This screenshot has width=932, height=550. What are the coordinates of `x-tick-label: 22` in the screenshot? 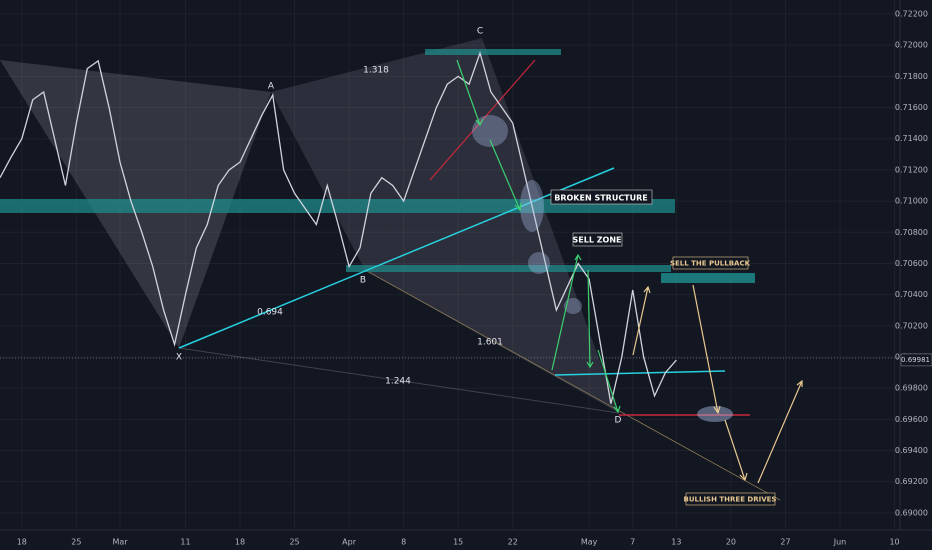 It's located at (513, 542).